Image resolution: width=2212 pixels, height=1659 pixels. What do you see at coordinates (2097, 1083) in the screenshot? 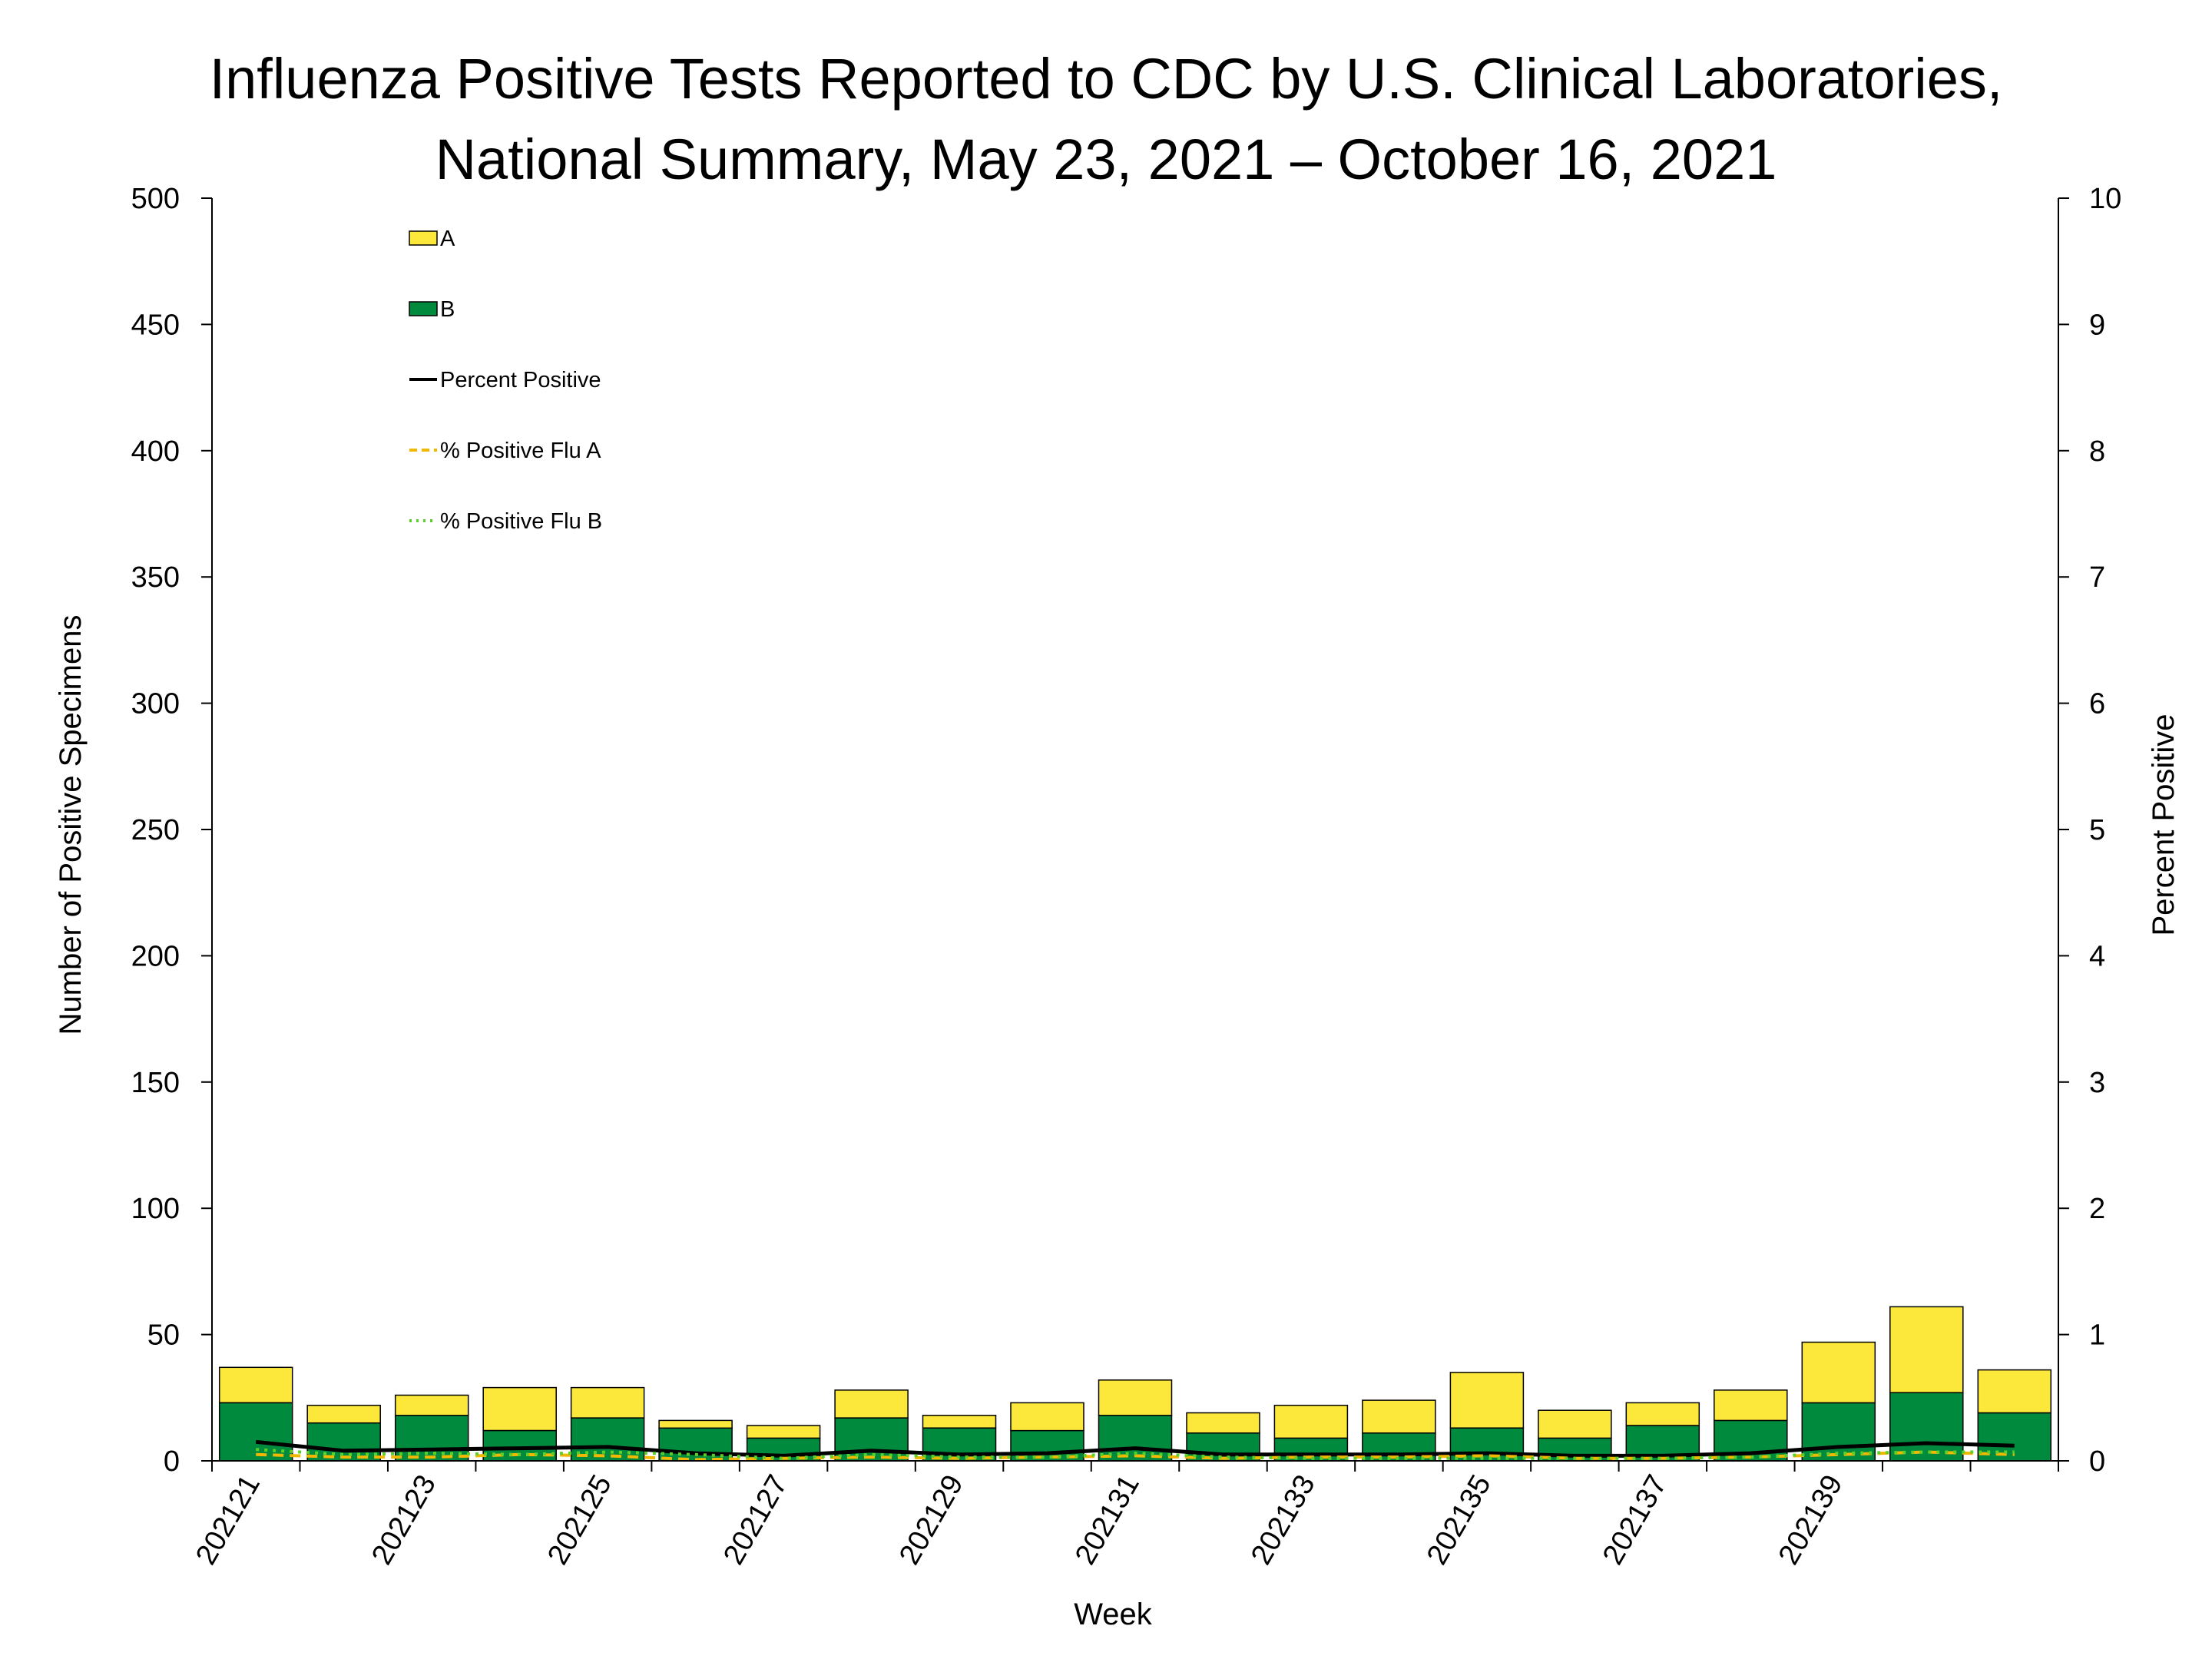
I see `y-tick-label-right: 3` at bounding box center [2097, 1083].